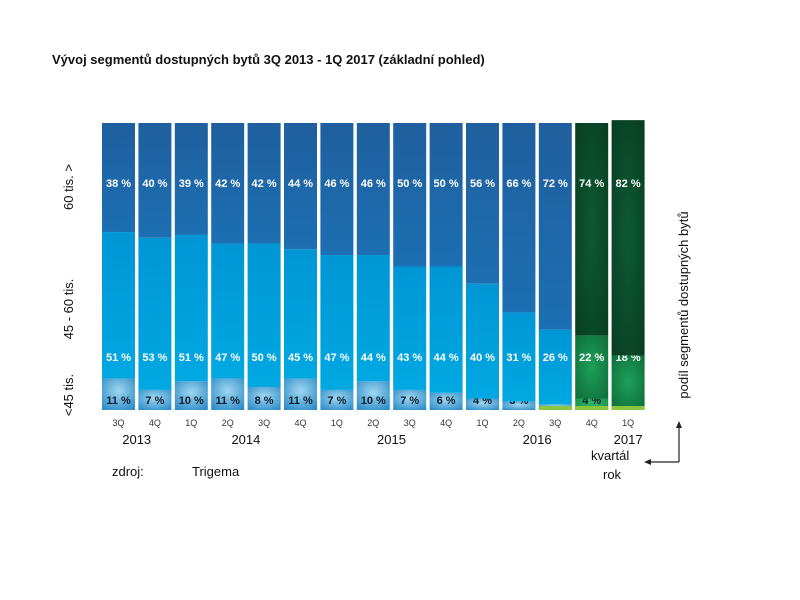 This screenshot has width=800, height=600. I want to click on data-label-high-3: 39 %, so click(191, 184).